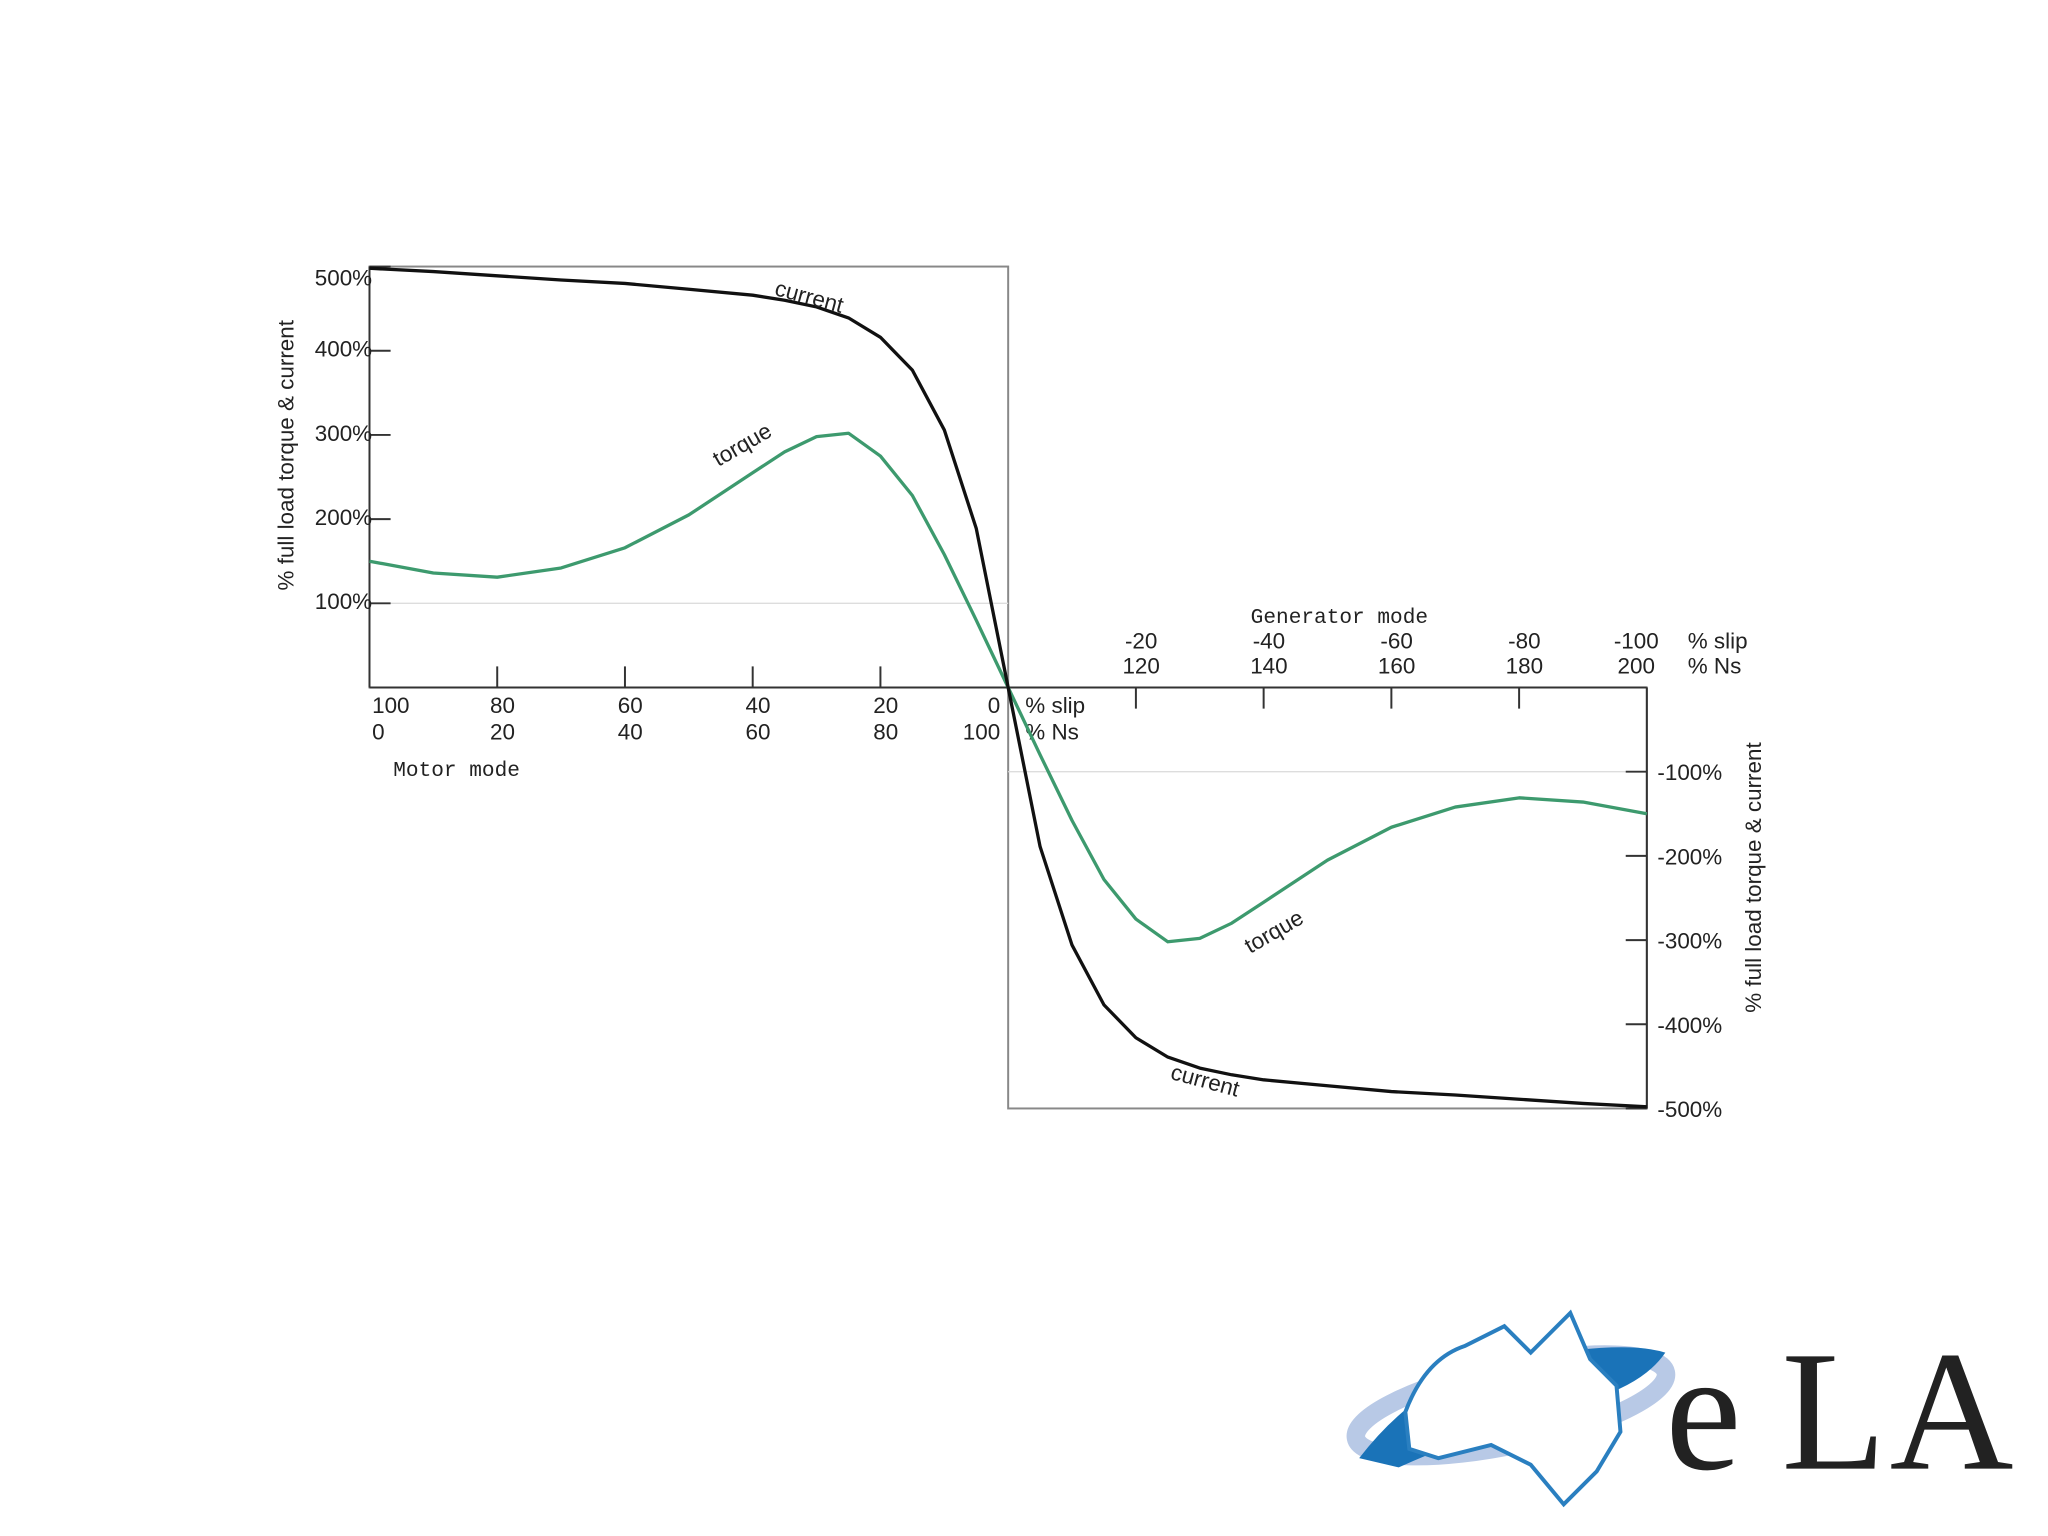  I want to click on x-tick-label: 0, so click(994, 705).